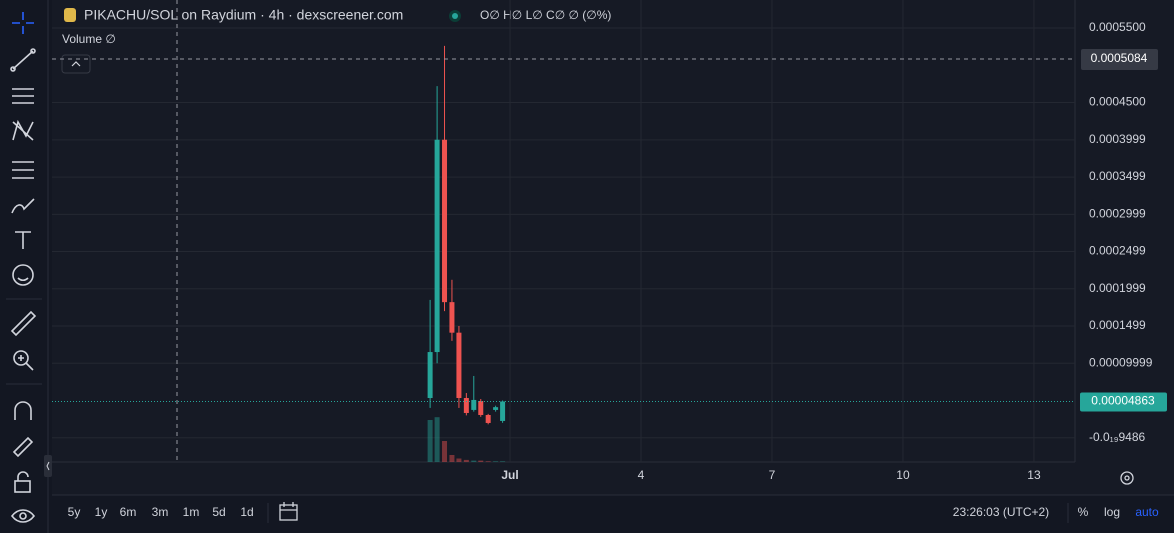 This screenshot has height=533, width=1174. Describe the element at coordinates (23, 170) in the screenshot. I see `prediction-tool` at that location.